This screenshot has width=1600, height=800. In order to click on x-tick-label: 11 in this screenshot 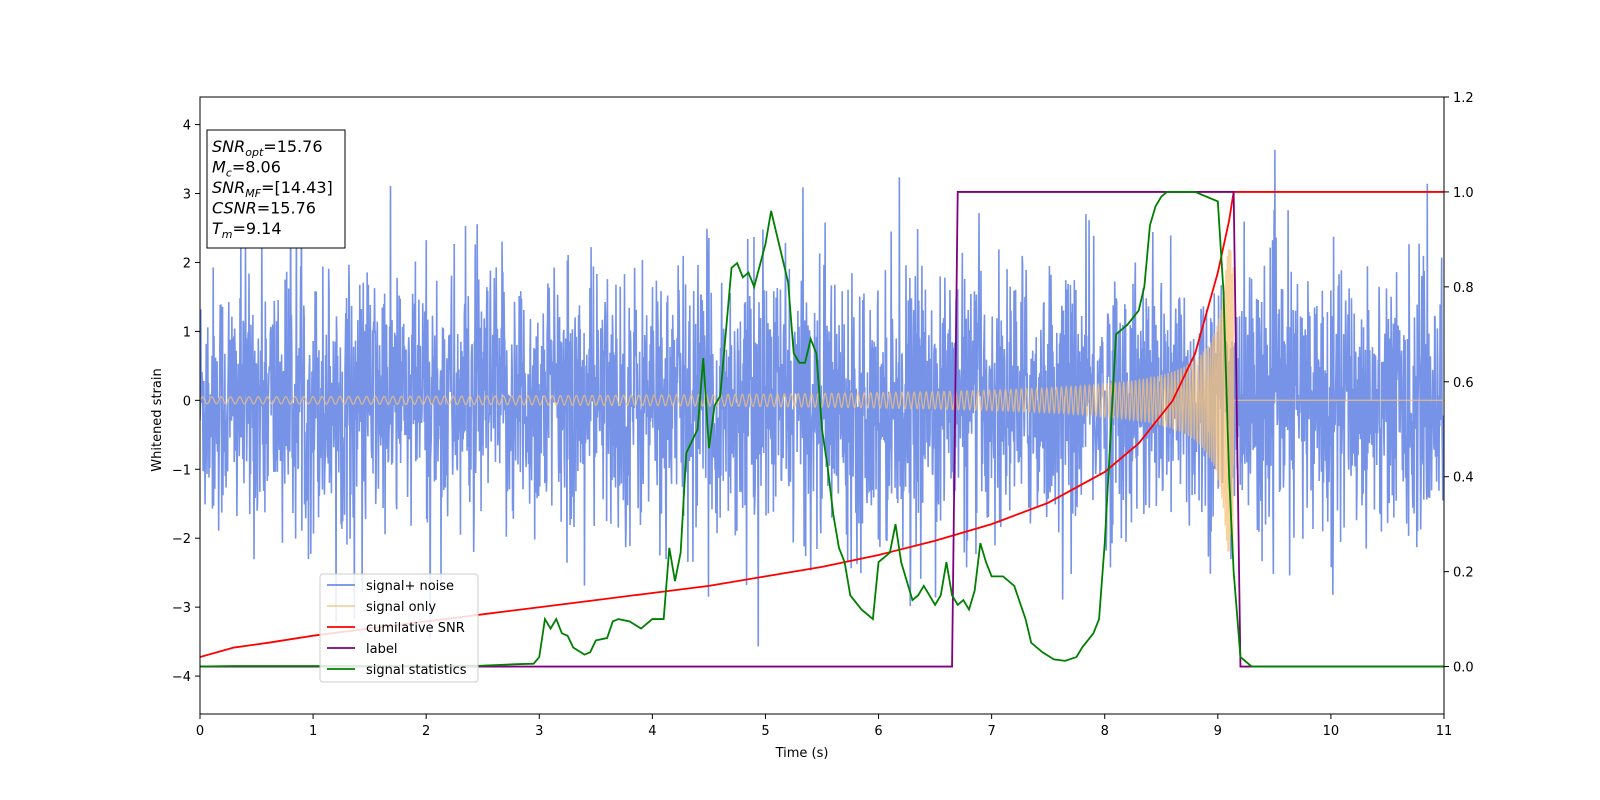, I will do `click(1444, 731)`.